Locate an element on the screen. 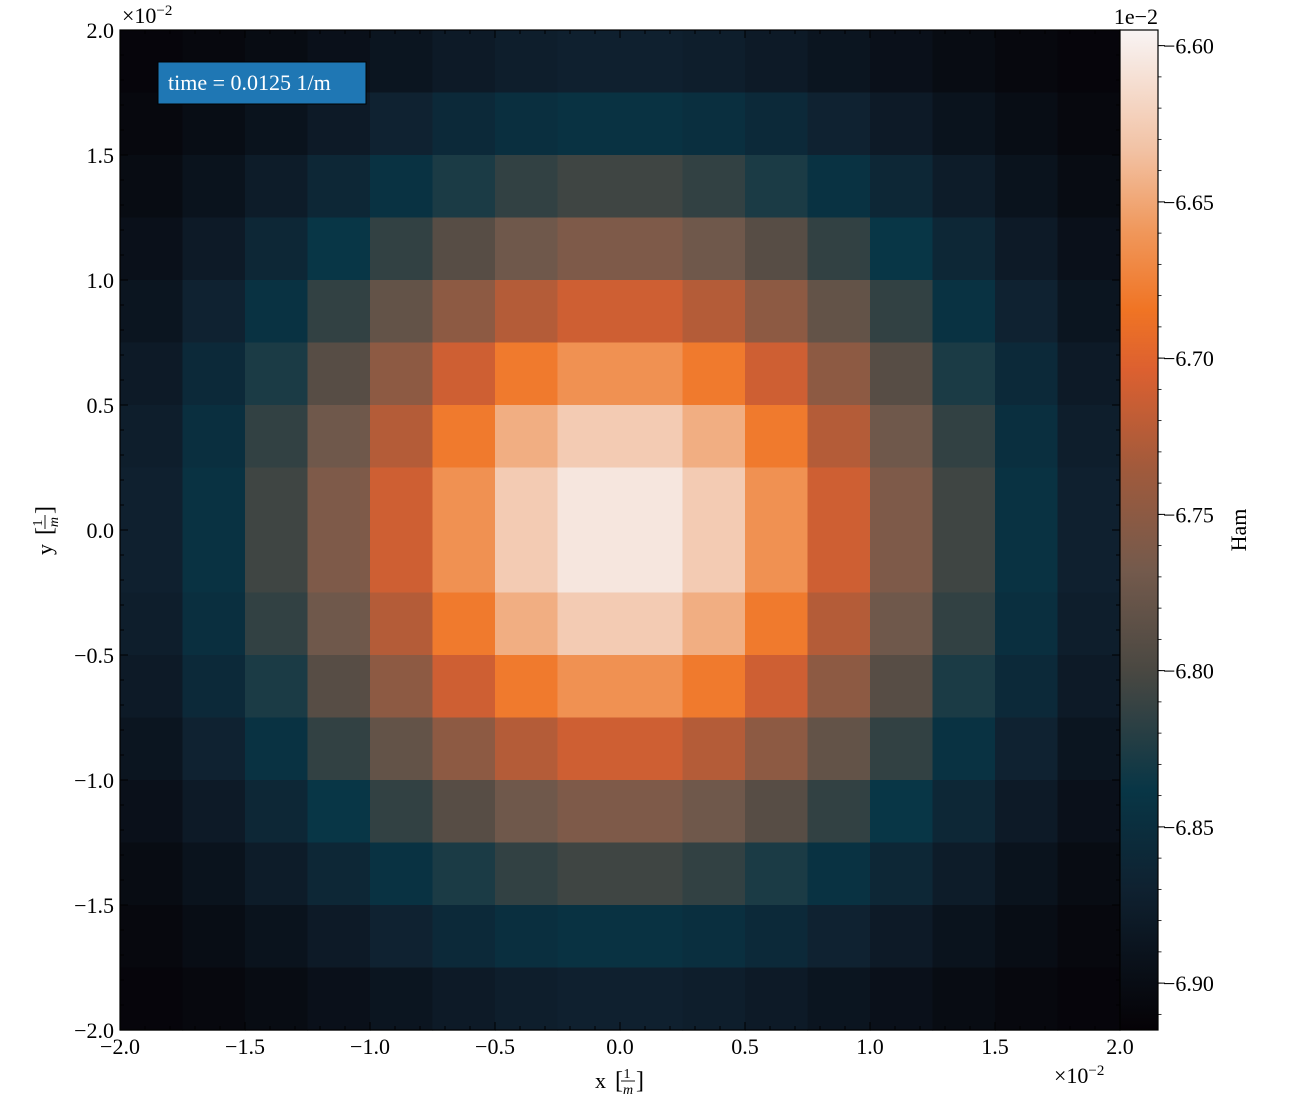  y-tick-label: 0.5 is located at coordinates (101, 405).